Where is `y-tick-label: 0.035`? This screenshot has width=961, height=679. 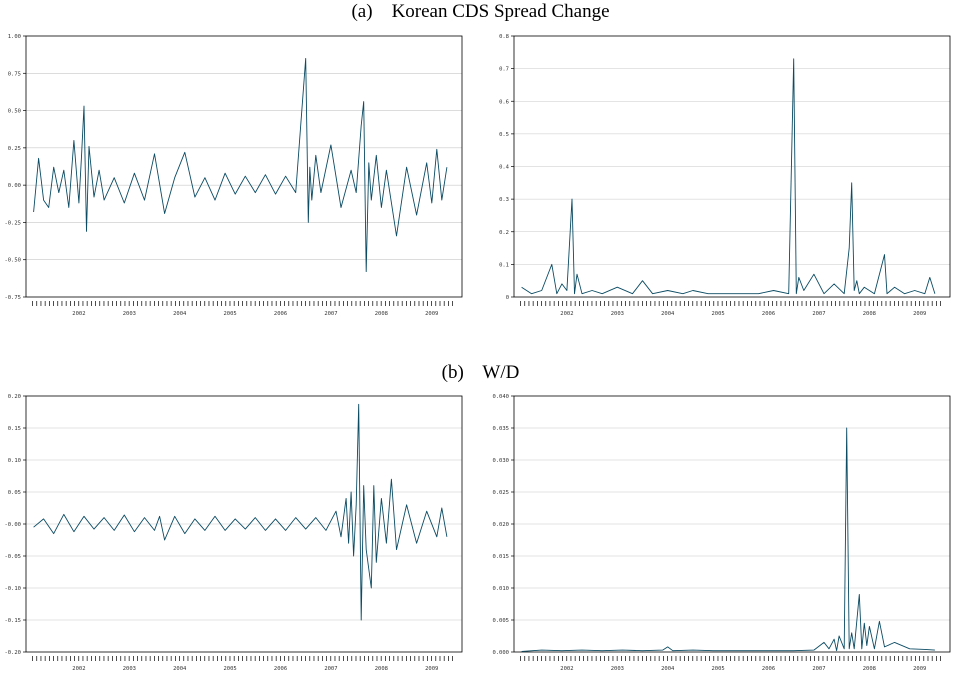
y-tick-label: 0.035 is located at coordinates (500, 429).